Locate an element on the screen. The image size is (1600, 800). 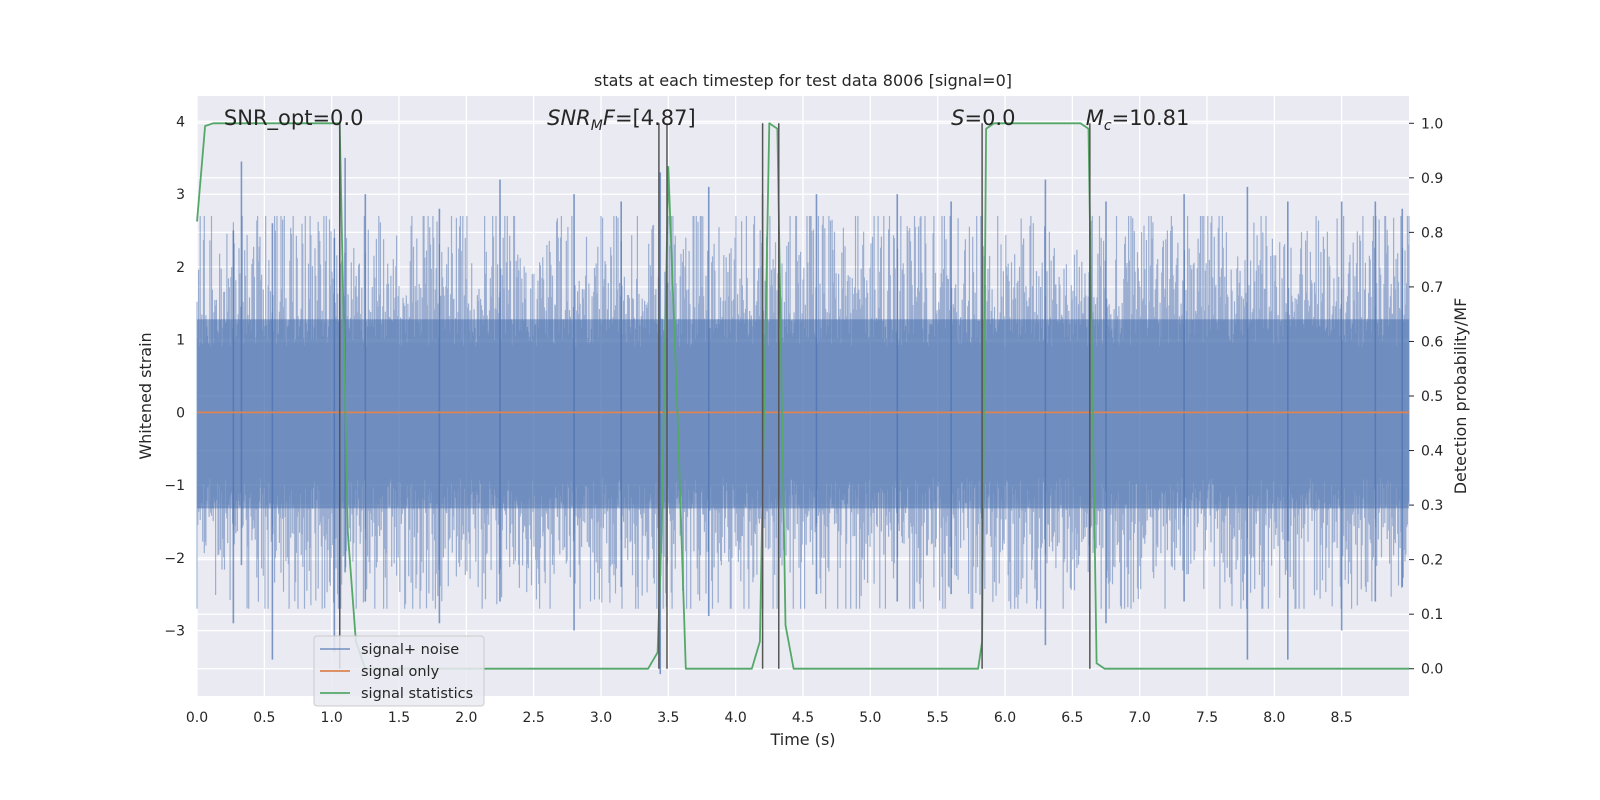
annotation: Mc=10.81 is located at coordinates (1138, 120).